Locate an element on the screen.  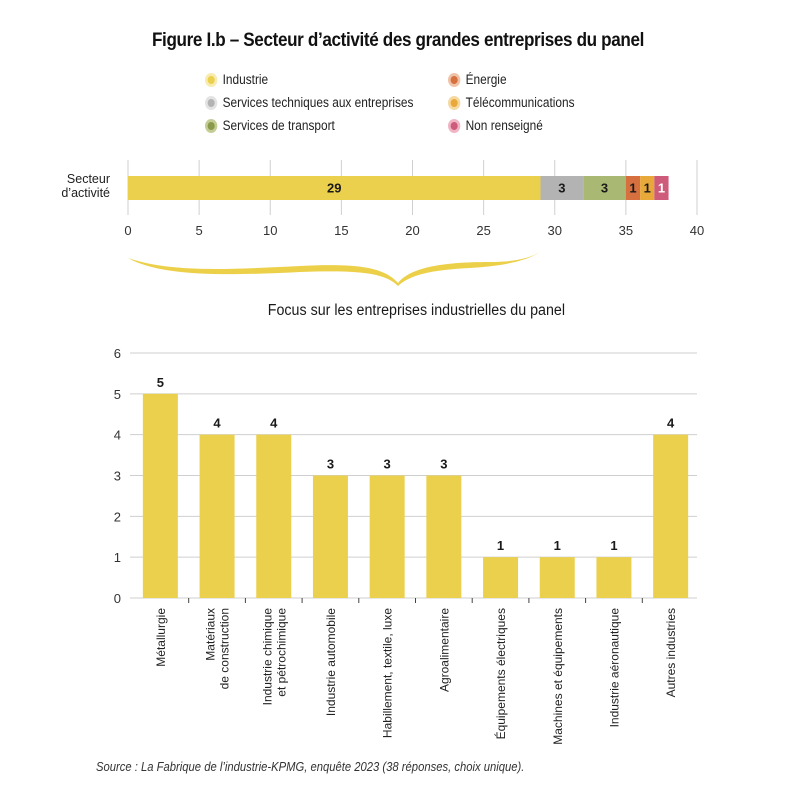
legend-item-energie: Énergie is located at coordinates (477, 79).